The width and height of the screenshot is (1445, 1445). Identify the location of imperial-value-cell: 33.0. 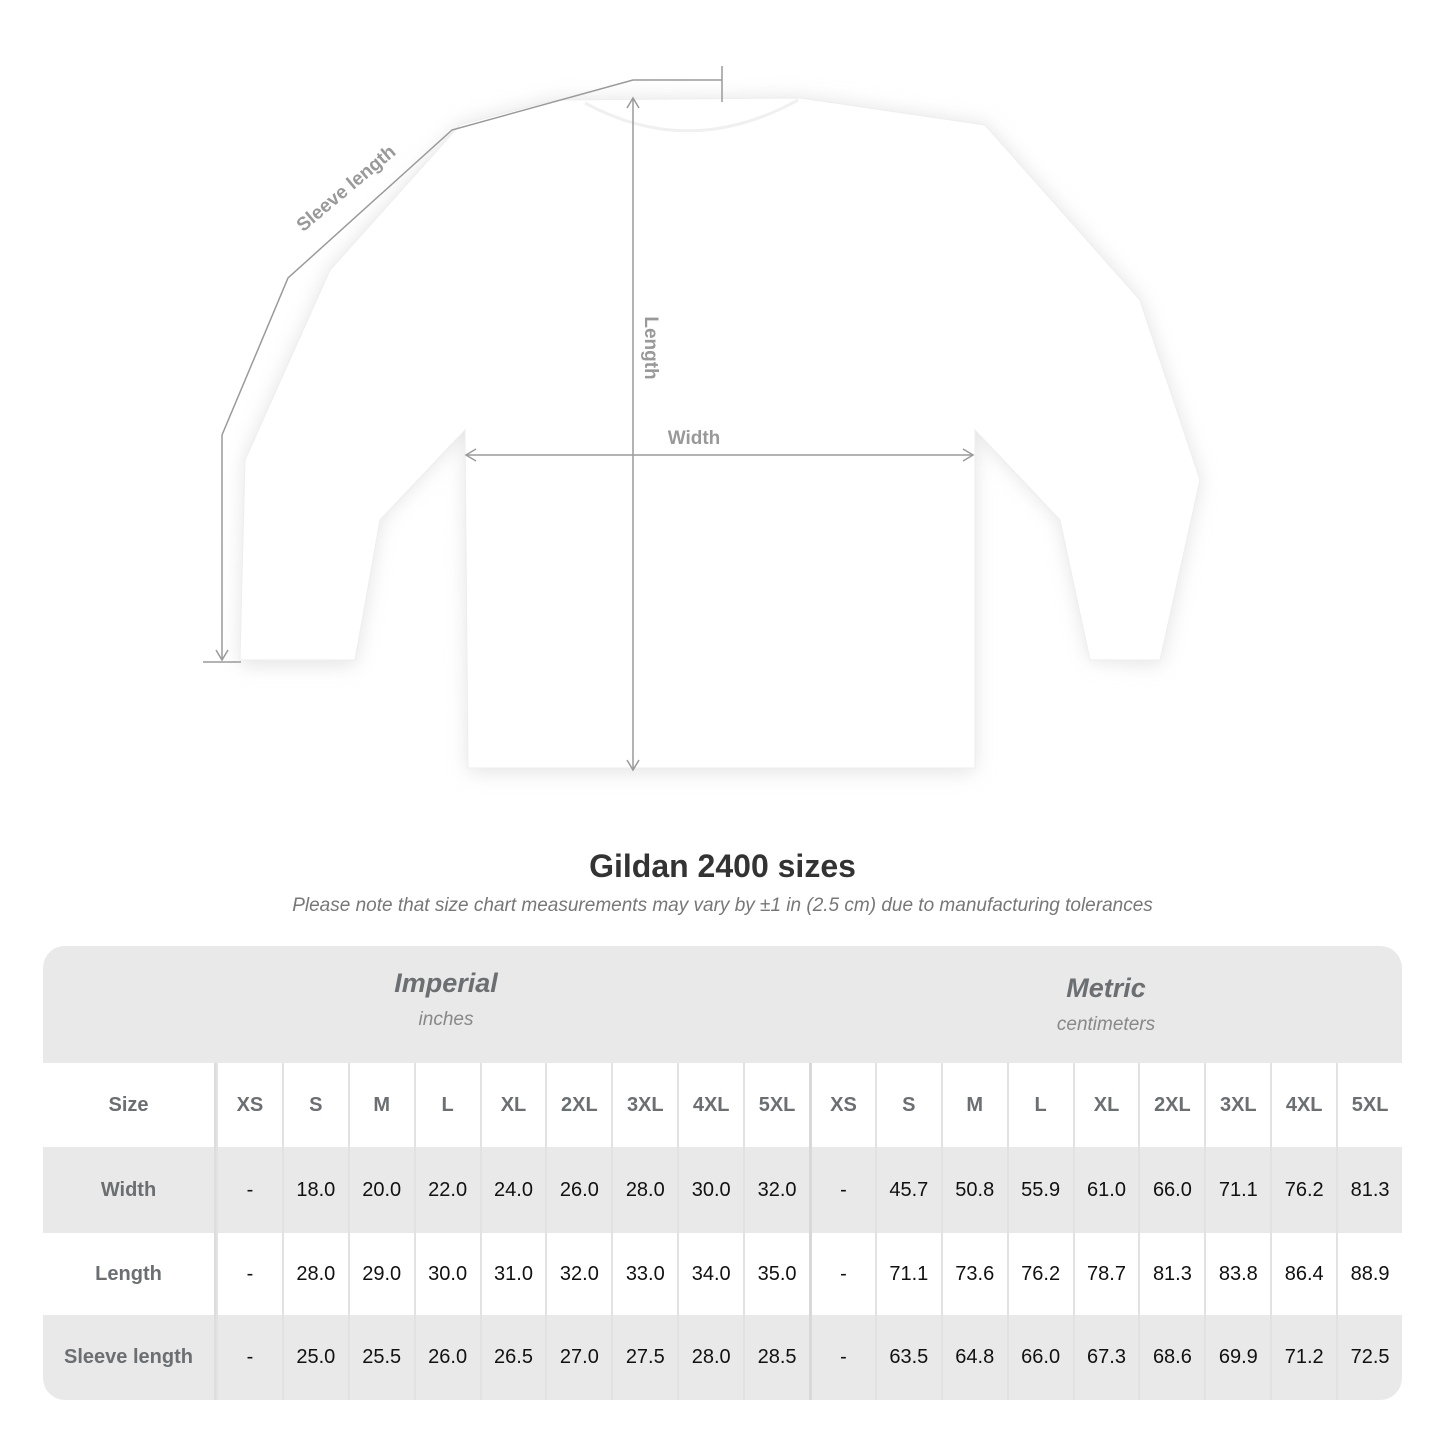
(644, 1274).